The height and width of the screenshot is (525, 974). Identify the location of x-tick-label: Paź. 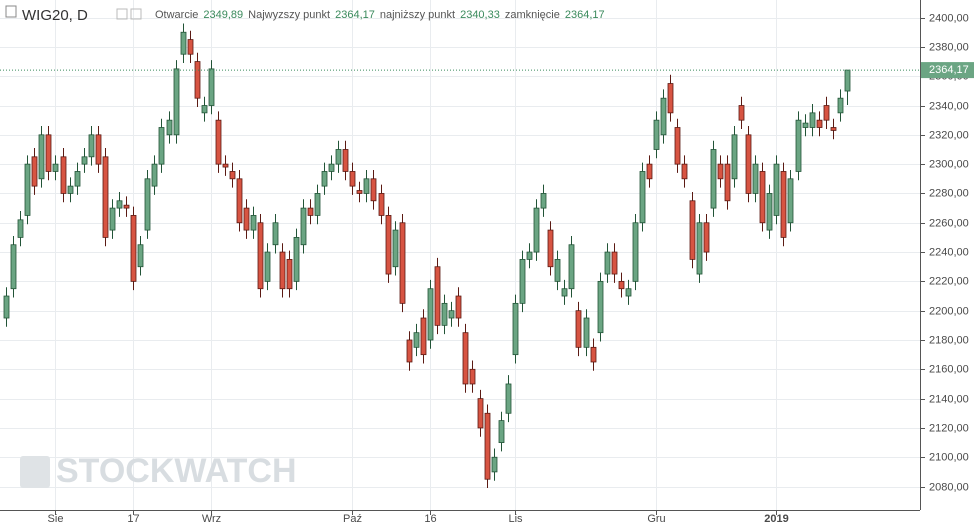
(352, 519).